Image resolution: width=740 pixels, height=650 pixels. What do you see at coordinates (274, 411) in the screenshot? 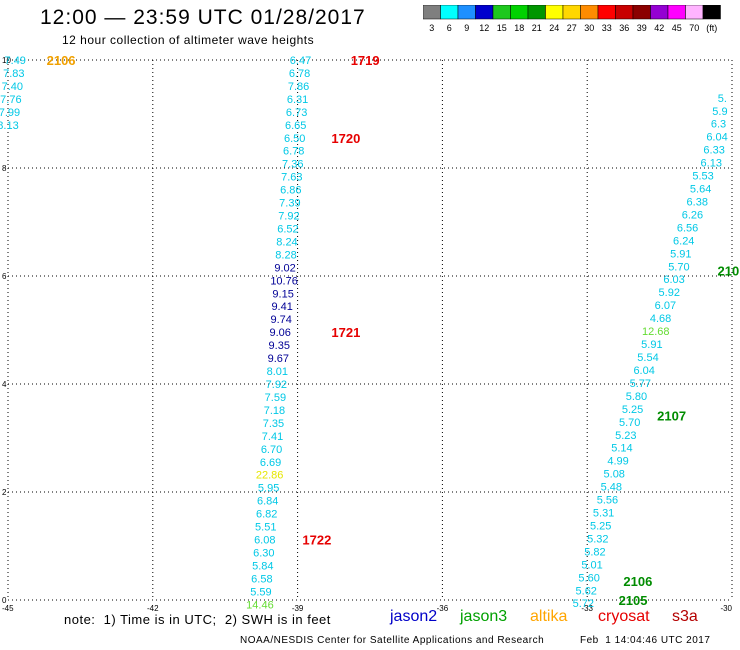
I see `wave-height-label: 7.18` at bounding box center [274, 411].